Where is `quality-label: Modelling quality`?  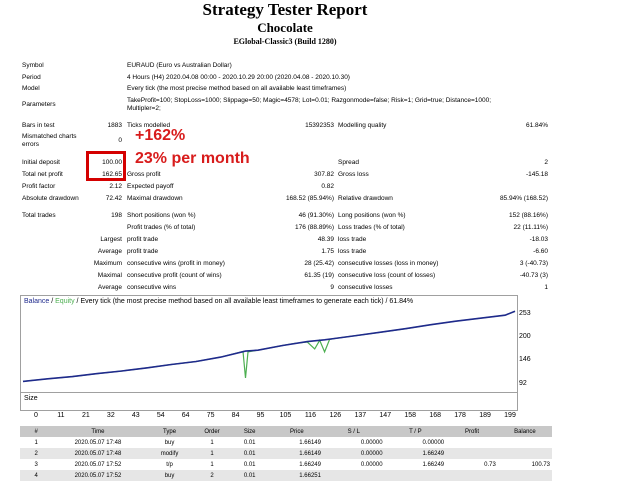
quality-label: Modelling quality is located at coordinates (362, 125).